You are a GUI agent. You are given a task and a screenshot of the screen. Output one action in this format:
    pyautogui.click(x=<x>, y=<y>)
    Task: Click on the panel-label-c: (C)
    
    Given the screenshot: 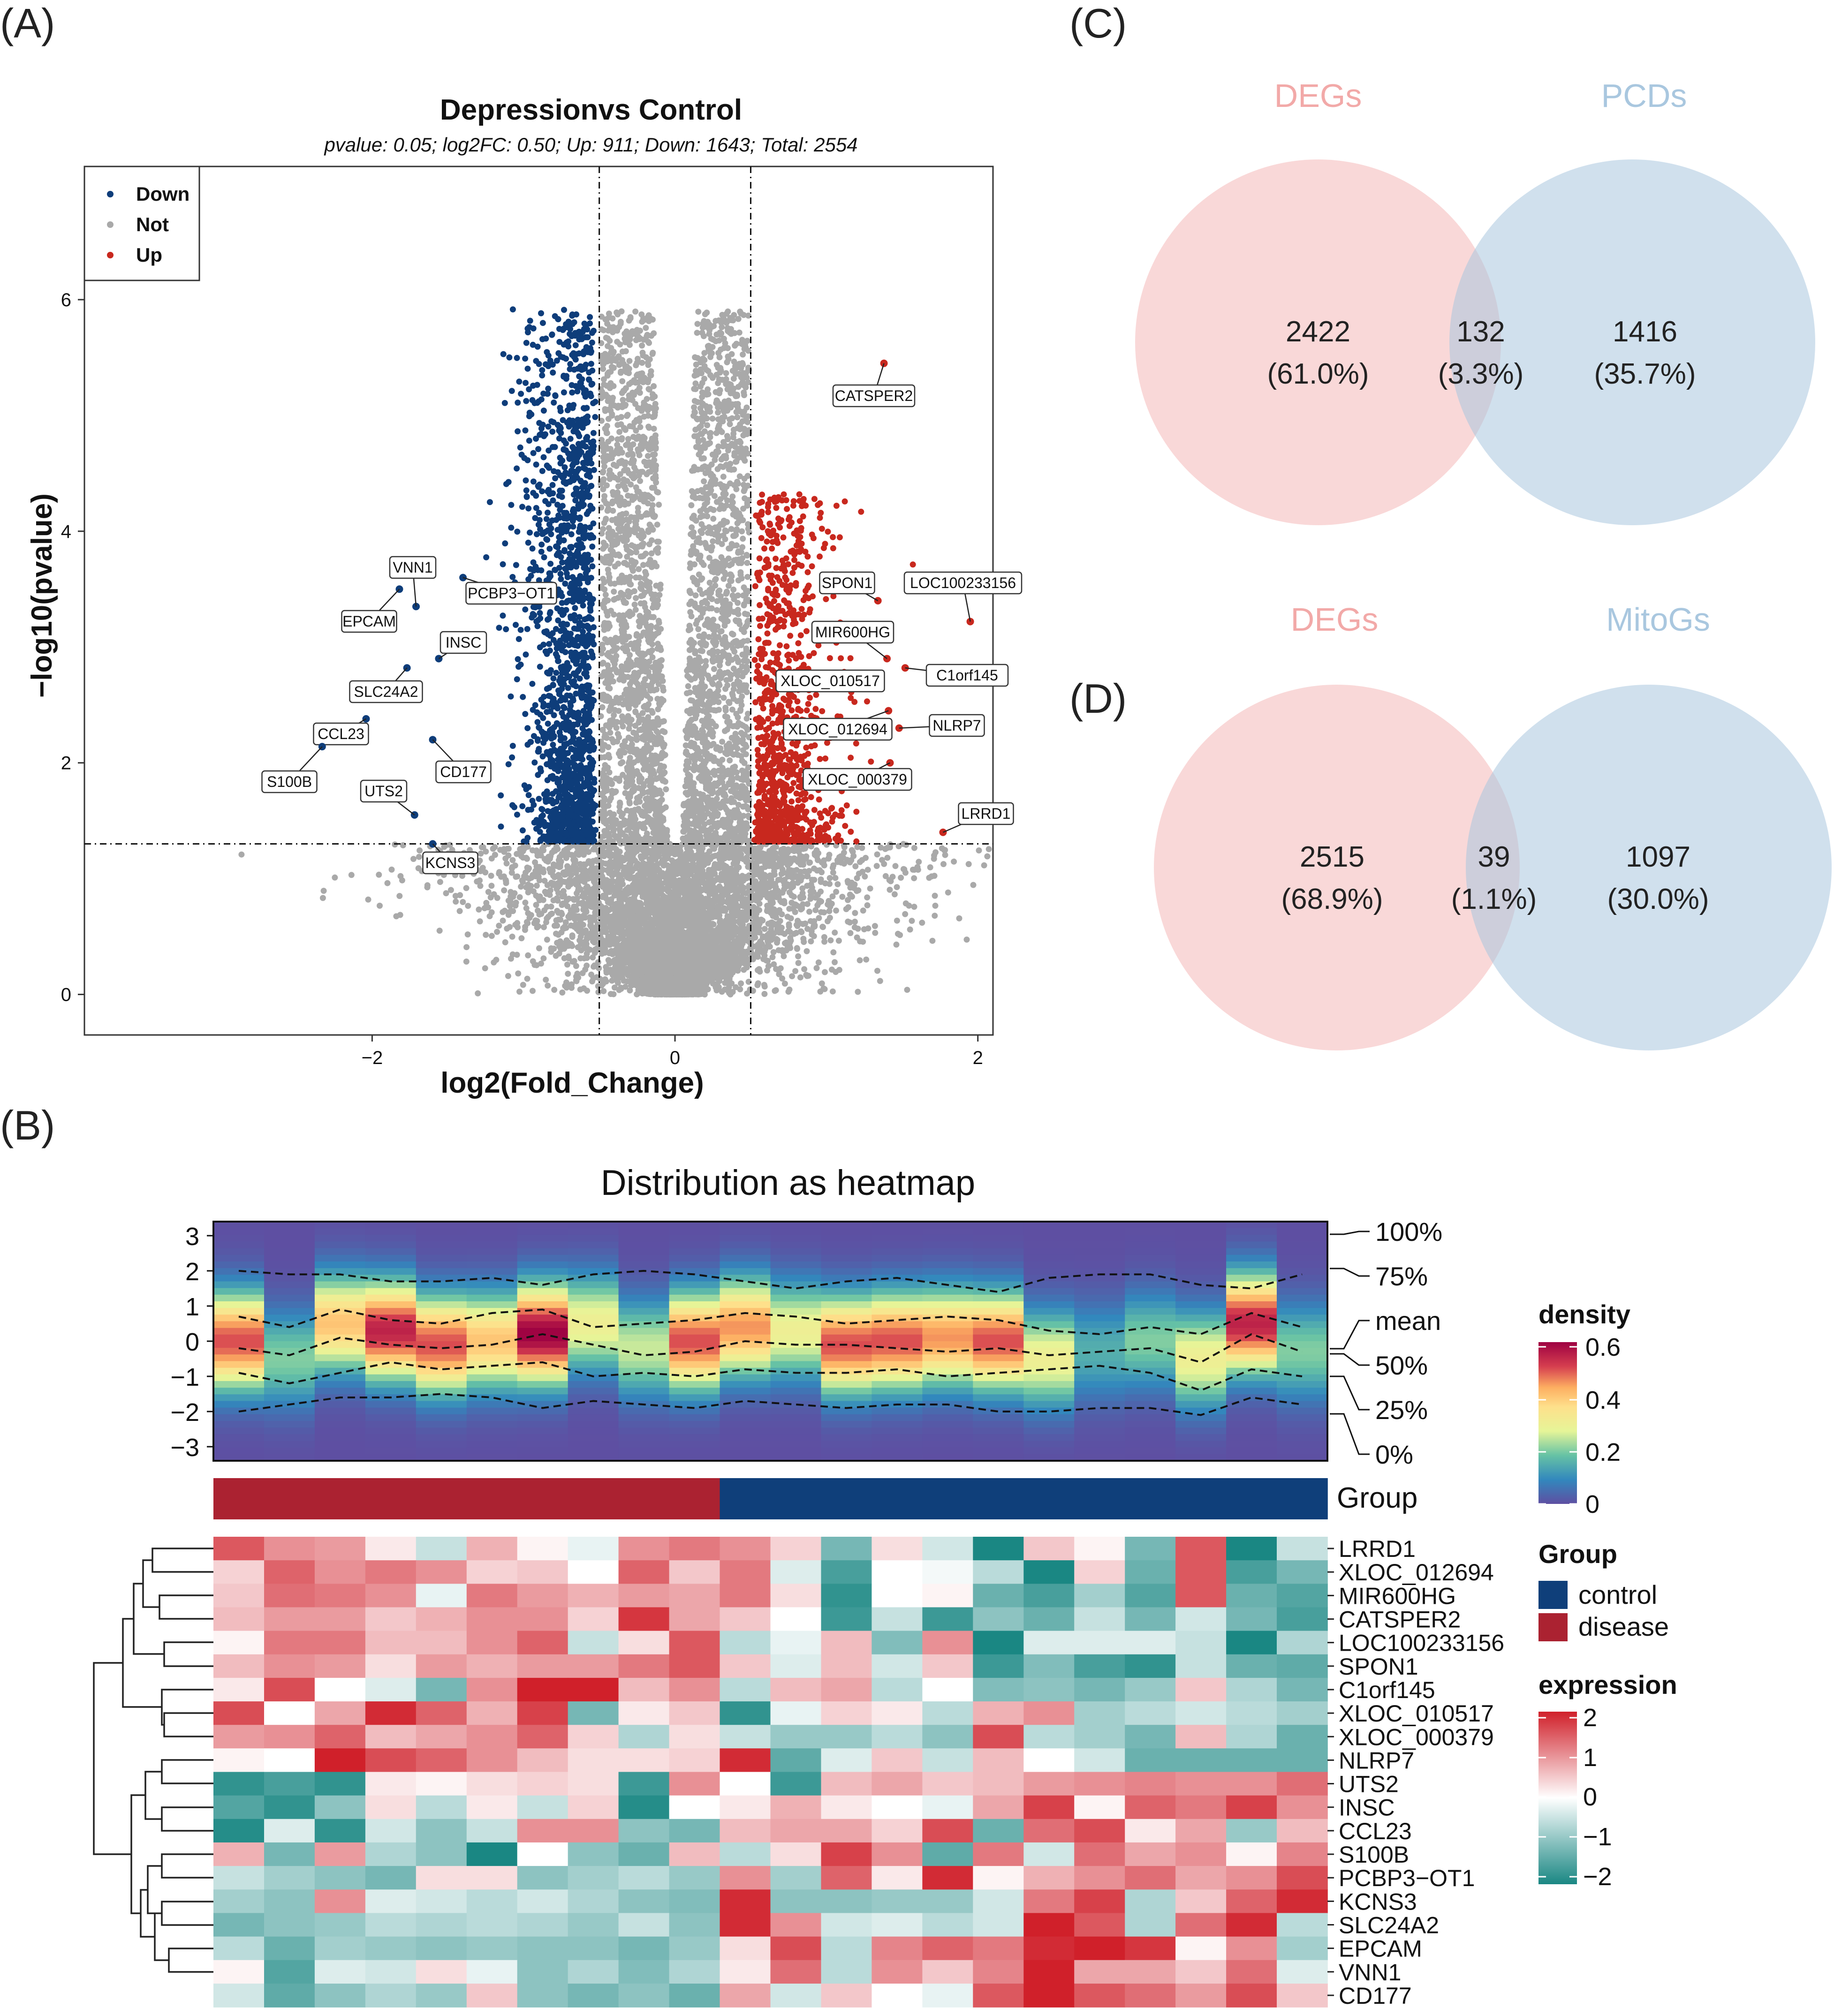 What is the action you would take?
    pyautogui.click(x=1098, y=23)
    